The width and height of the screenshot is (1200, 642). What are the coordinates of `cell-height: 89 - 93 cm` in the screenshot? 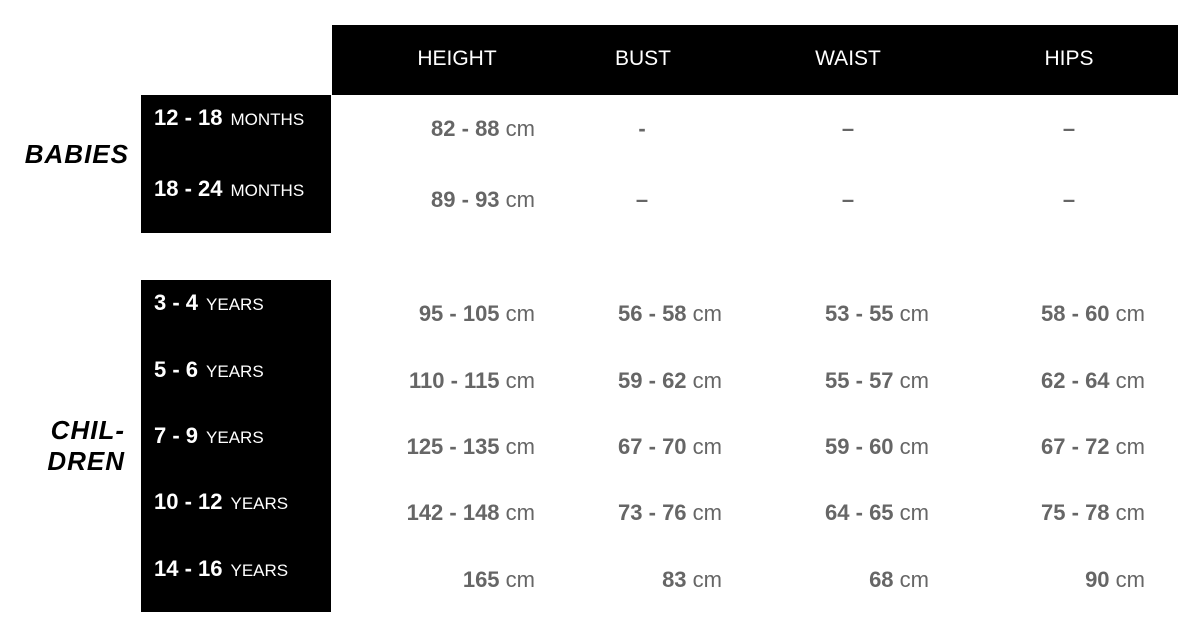 It's located at (483, 200).